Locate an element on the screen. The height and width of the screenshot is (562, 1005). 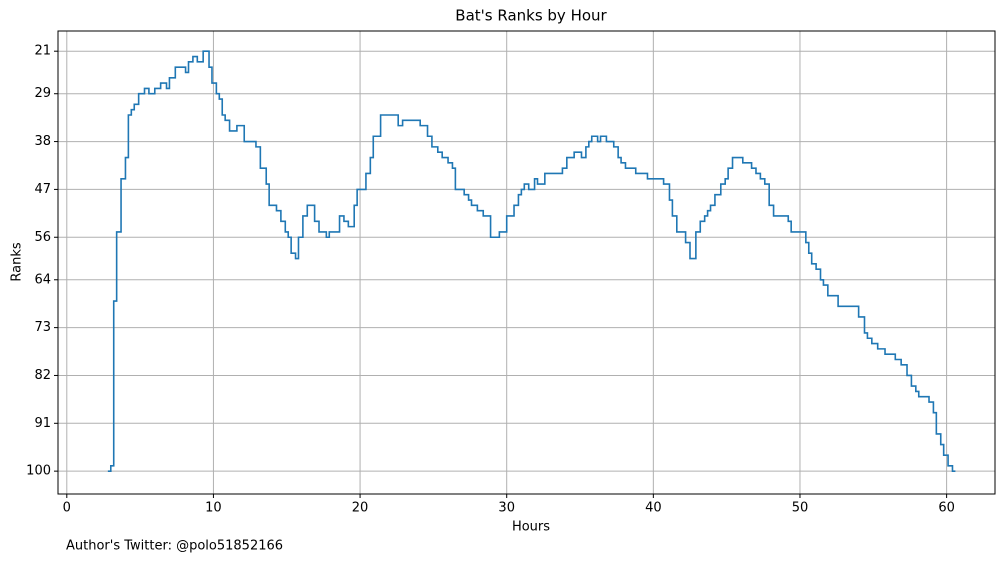
y-tick-label: 100 is located at coordinates (38, 471).